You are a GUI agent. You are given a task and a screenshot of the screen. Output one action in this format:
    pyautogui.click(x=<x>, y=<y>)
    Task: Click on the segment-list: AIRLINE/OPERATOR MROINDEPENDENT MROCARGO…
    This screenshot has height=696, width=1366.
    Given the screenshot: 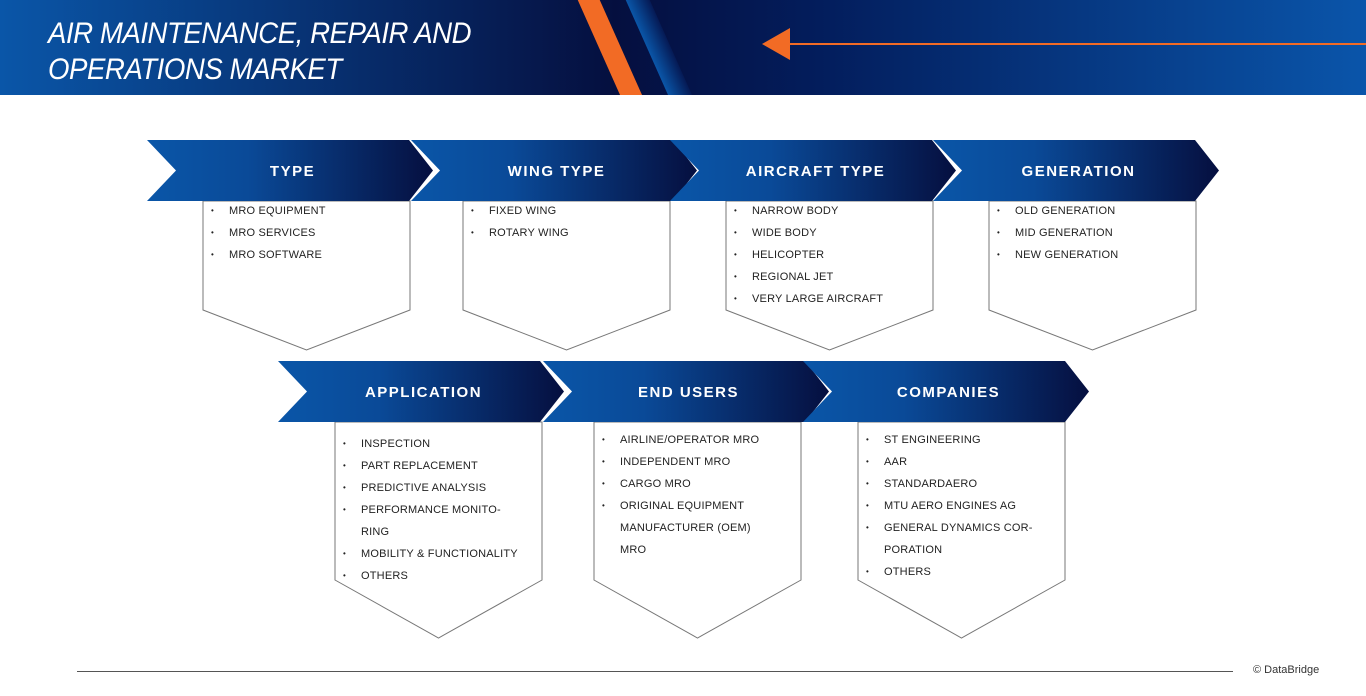 What is the action you would take?
    pyautogui.click(x=680, y=495)
    